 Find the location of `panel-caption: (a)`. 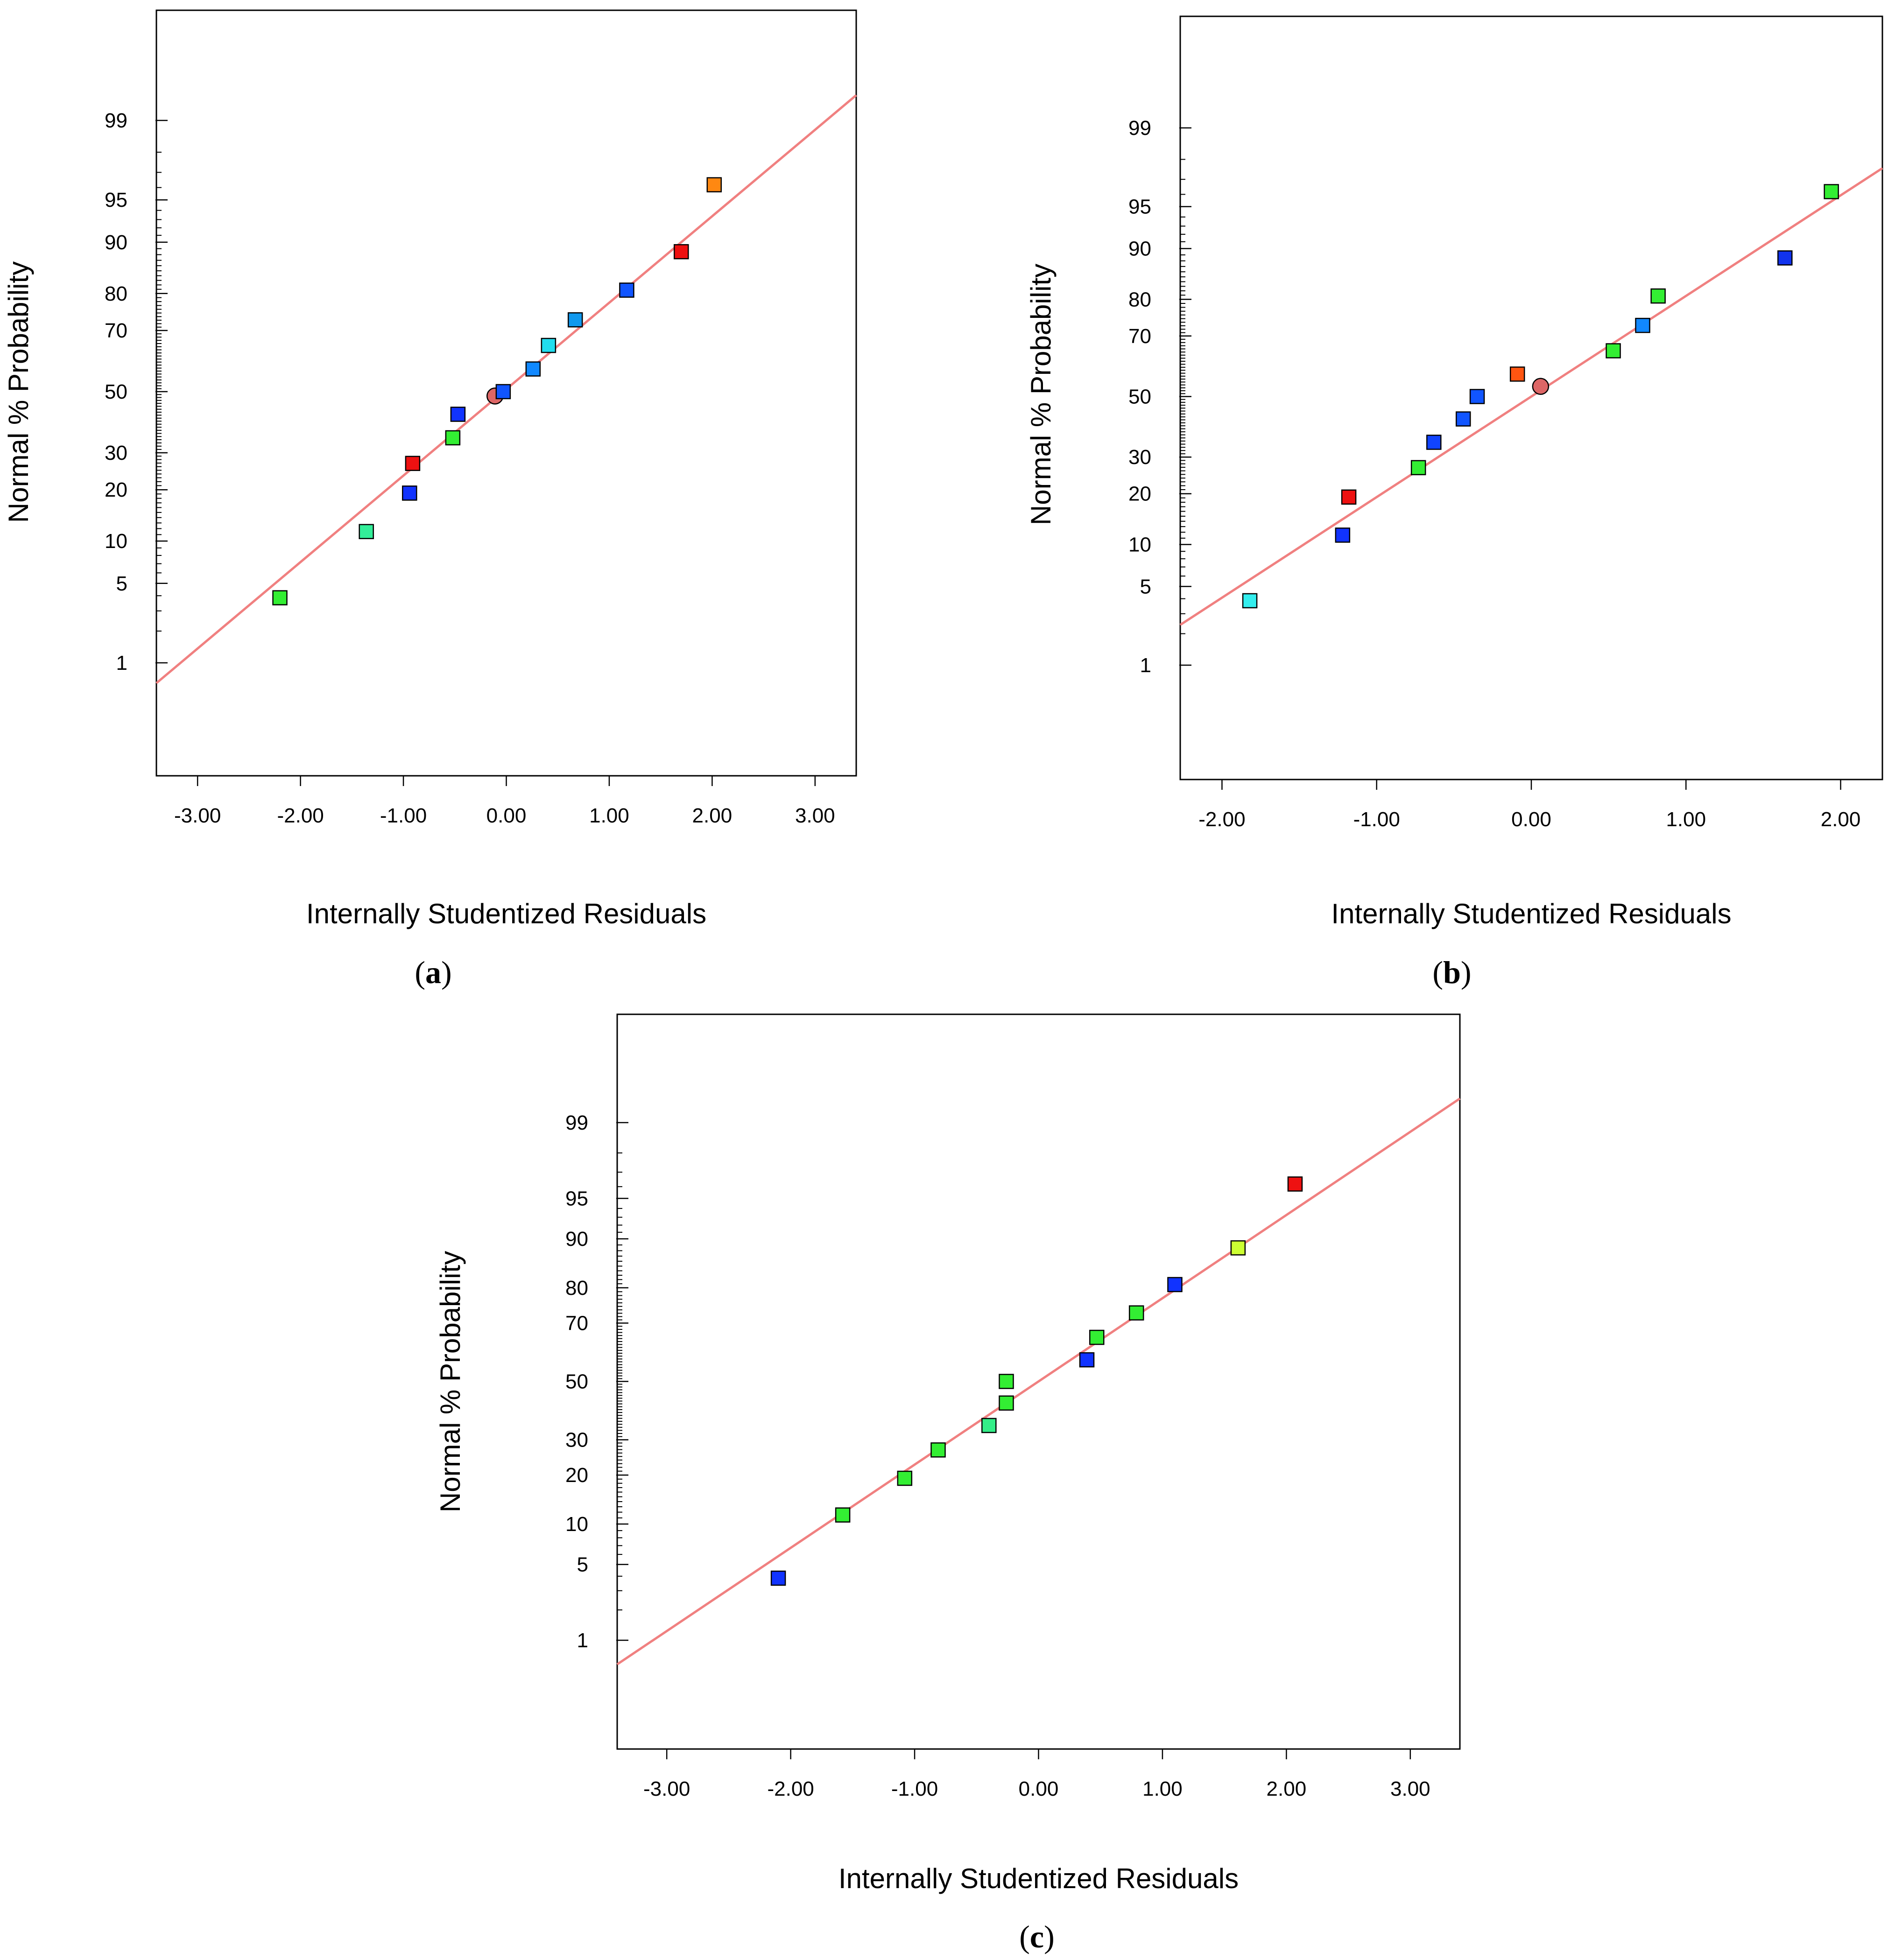

panel-caption: (a) is located at coordinates (433, 972).